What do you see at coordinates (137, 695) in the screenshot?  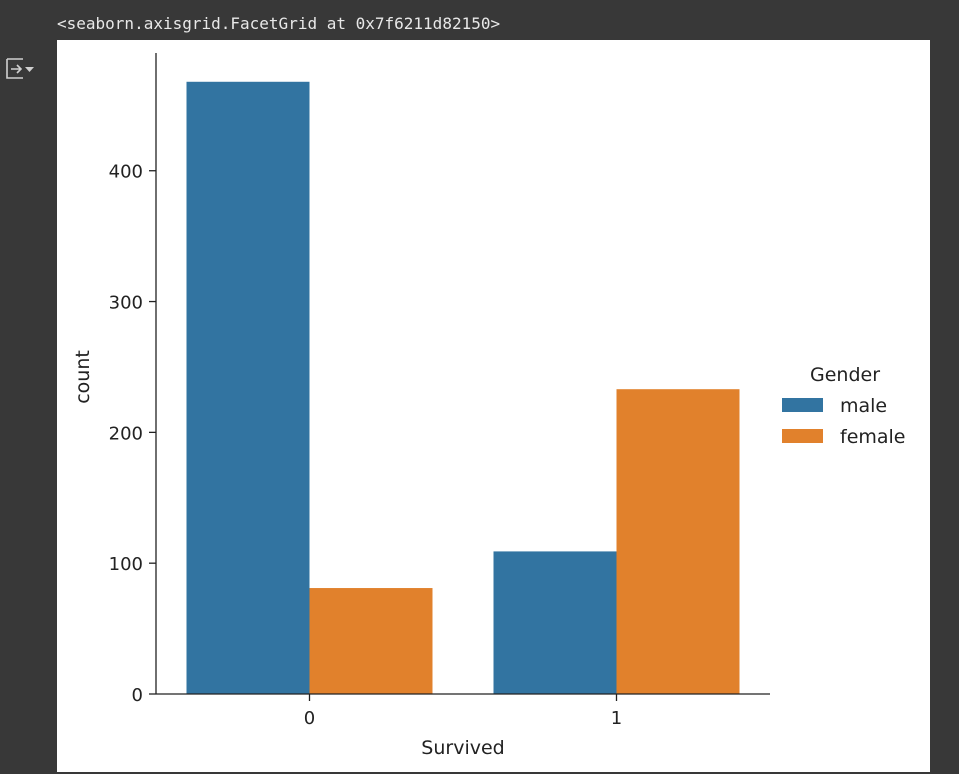 I see `y-tick-label: 0` at bounding box center [137, 695].